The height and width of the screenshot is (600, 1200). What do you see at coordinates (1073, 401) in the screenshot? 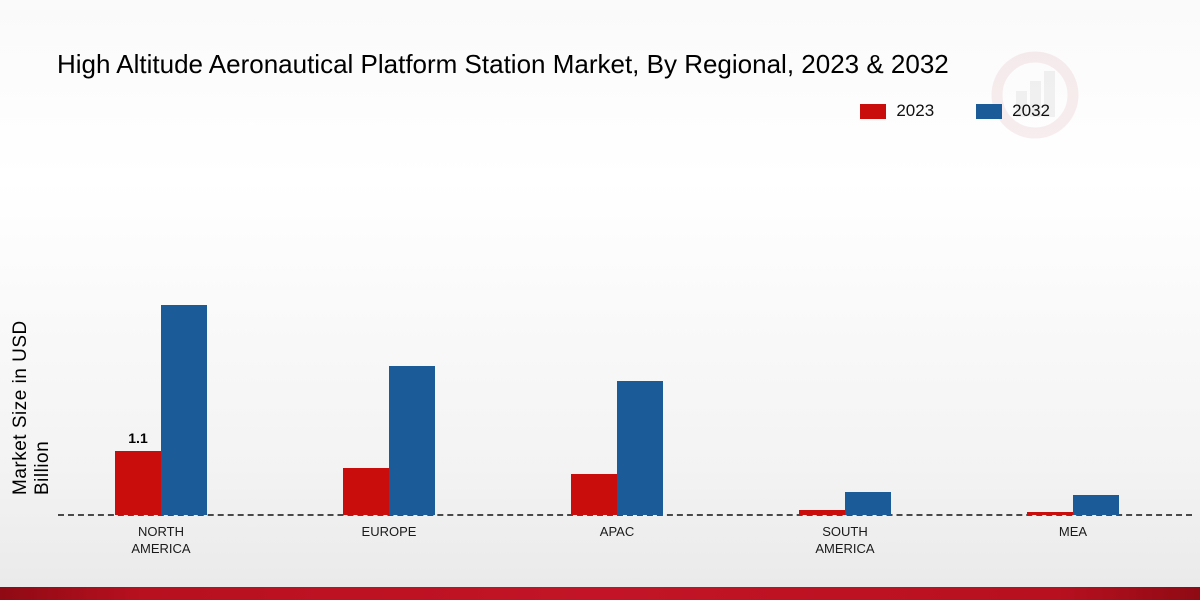
I see `bar-group-mea` at bounding box center [1073, 401].